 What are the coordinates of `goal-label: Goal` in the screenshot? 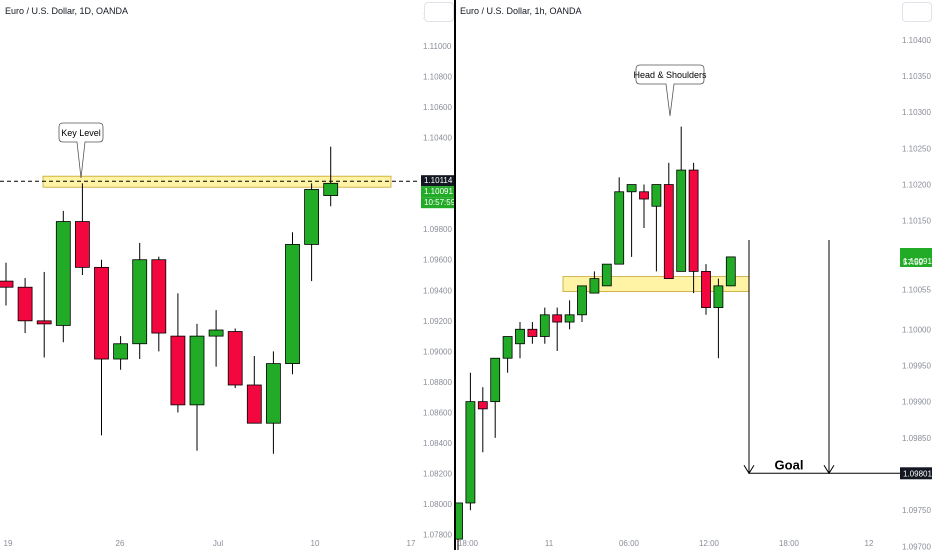 It's located at (789, 464).